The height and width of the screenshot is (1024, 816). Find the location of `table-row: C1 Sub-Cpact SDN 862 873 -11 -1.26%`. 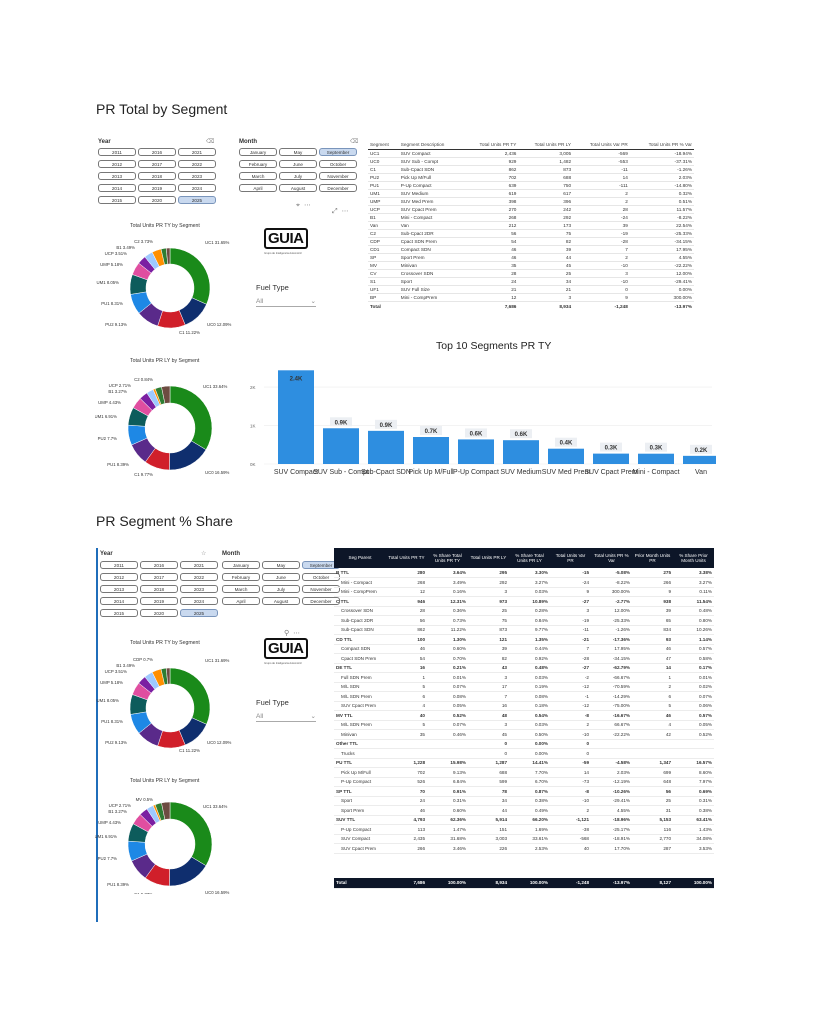

table-row: C1 Sub-Cpact SDN 862 873 -11 -1.26% is located at coordinates (531, 169).